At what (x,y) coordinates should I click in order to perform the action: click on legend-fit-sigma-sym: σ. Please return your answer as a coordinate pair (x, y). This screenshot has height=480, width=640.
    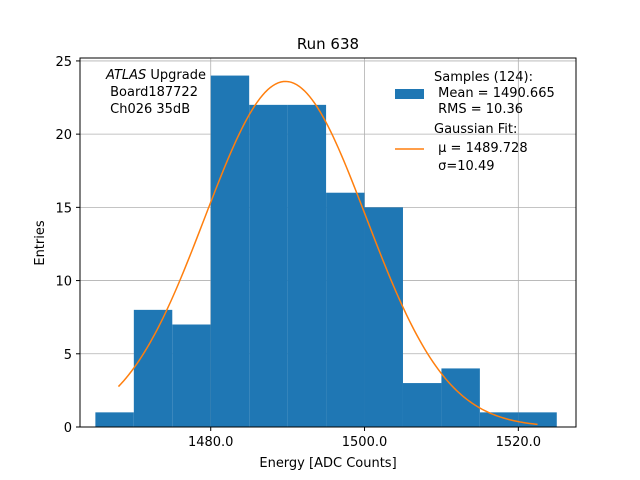
    Looking at the image, I should click on (440, 166).